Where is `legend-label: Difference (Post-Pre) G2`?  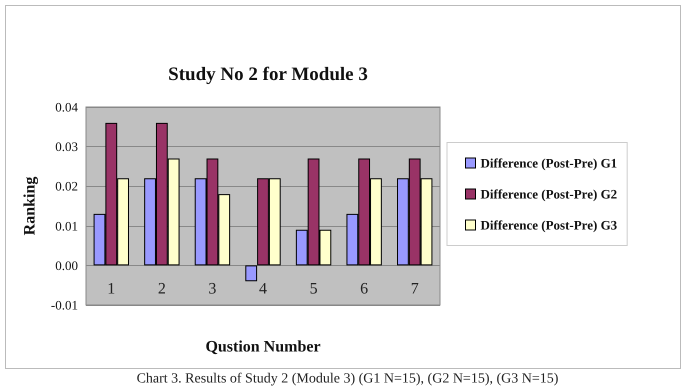 legend-label: Difference (Post-Pre) G2 is located at coordinates (549, 194).